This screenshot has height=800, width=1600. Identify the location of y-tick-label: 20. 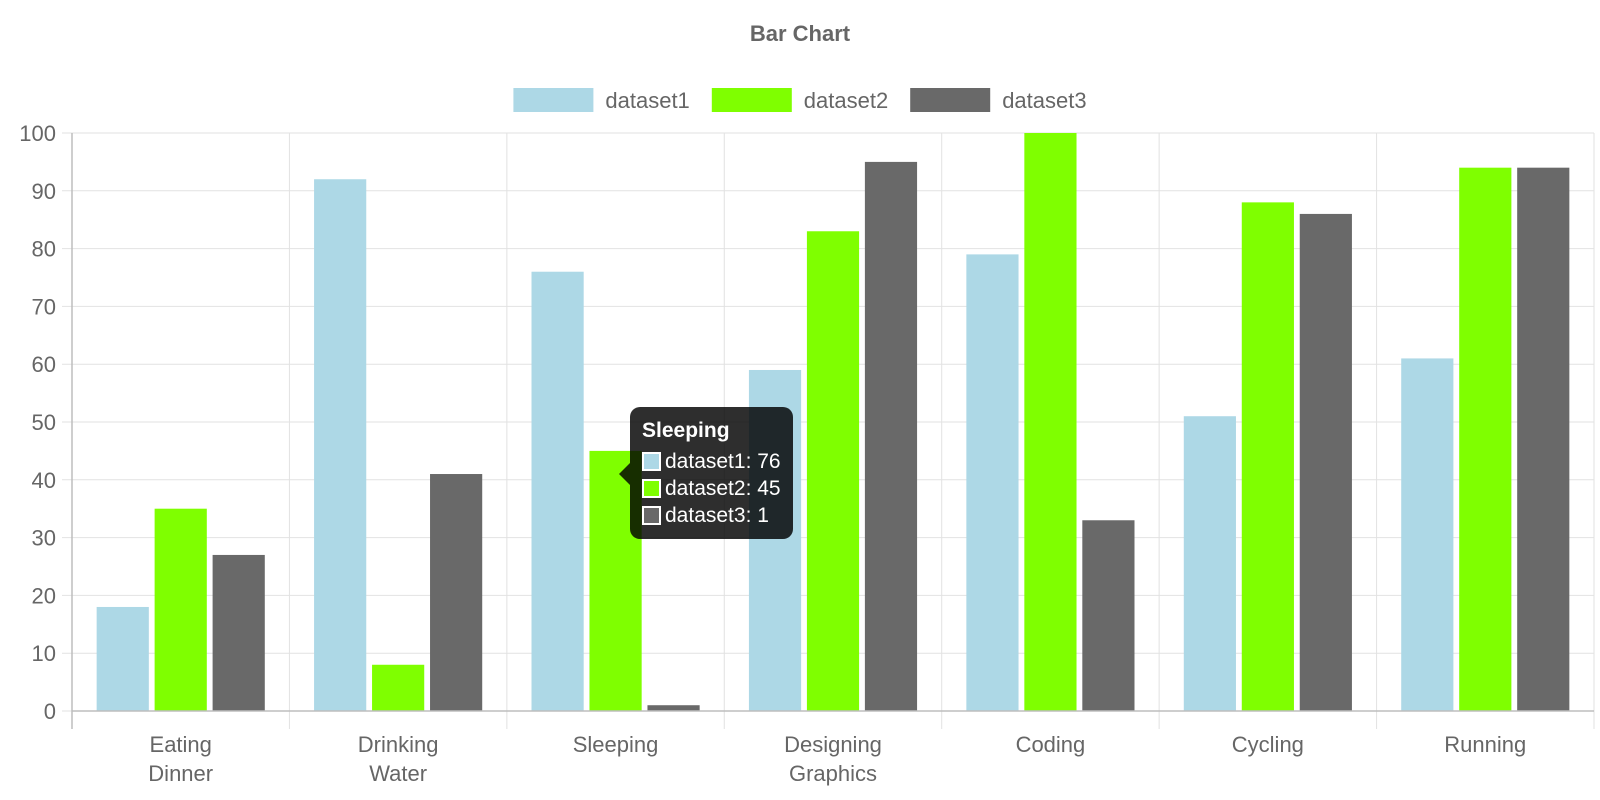
(44, 595).